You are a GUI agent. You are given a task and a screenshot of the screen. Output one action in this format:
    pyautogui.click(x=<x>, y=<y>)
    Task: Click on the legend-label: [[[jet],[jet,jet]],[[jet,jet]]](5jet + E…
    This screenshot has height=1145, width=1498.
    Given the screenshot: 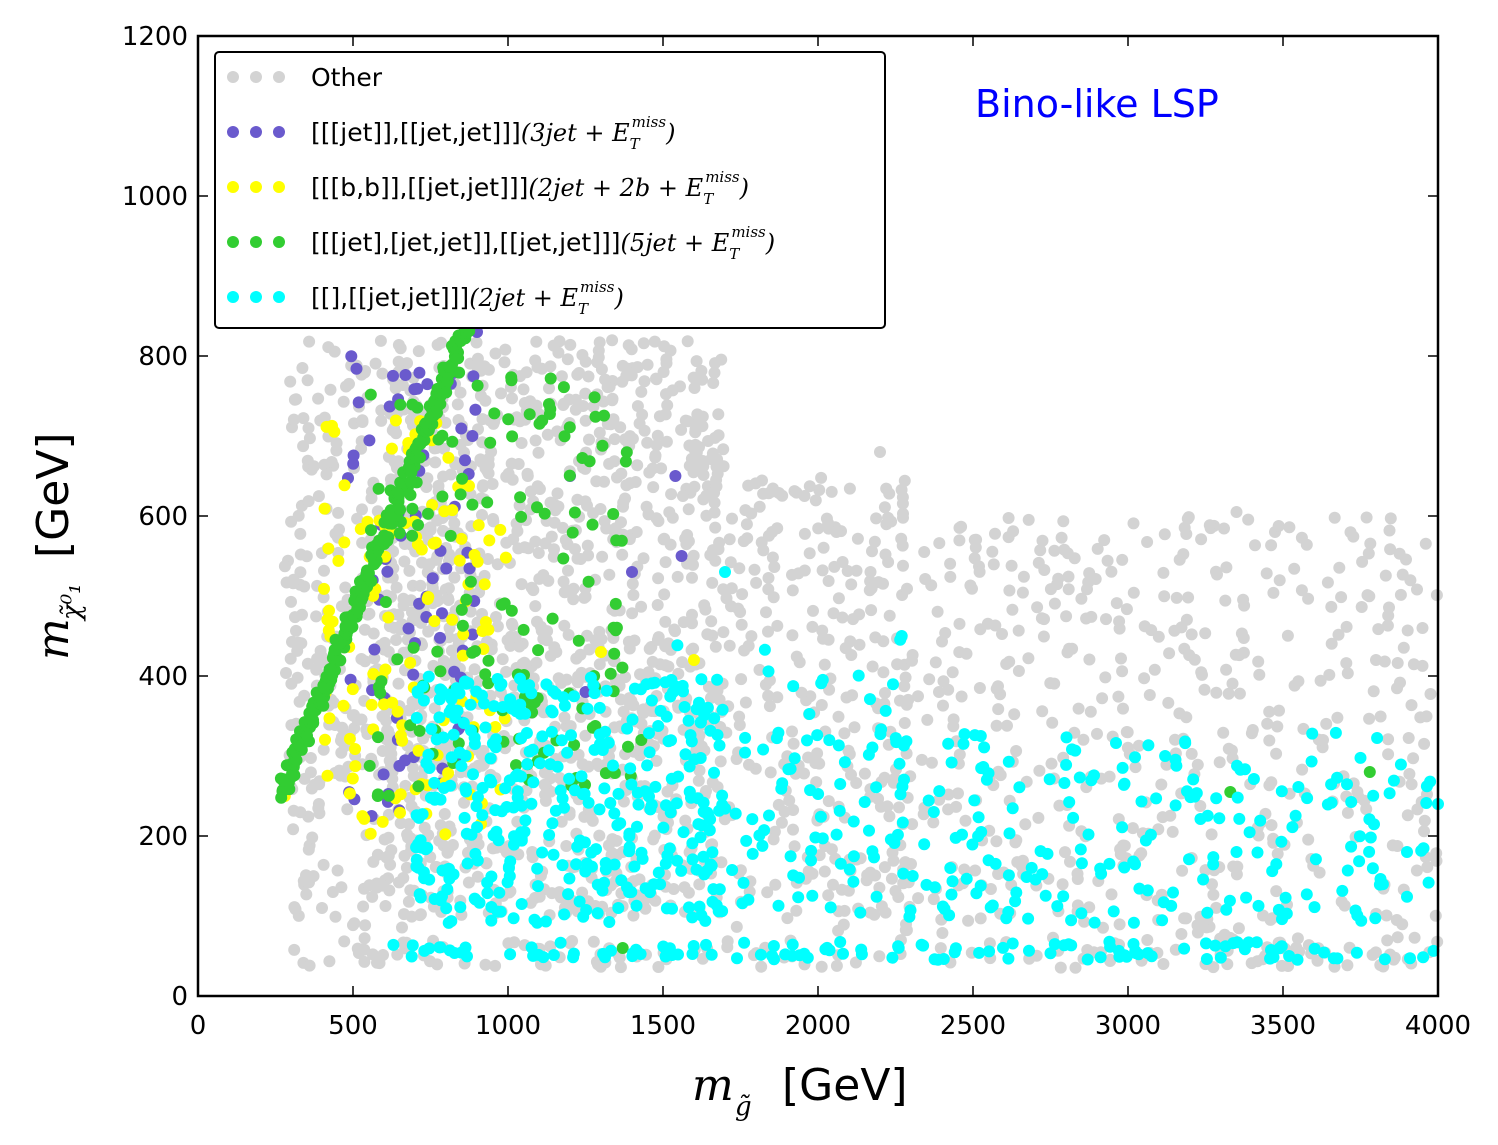 What is the action you would take?
    pyautogui.click(x=543, y=243)
    